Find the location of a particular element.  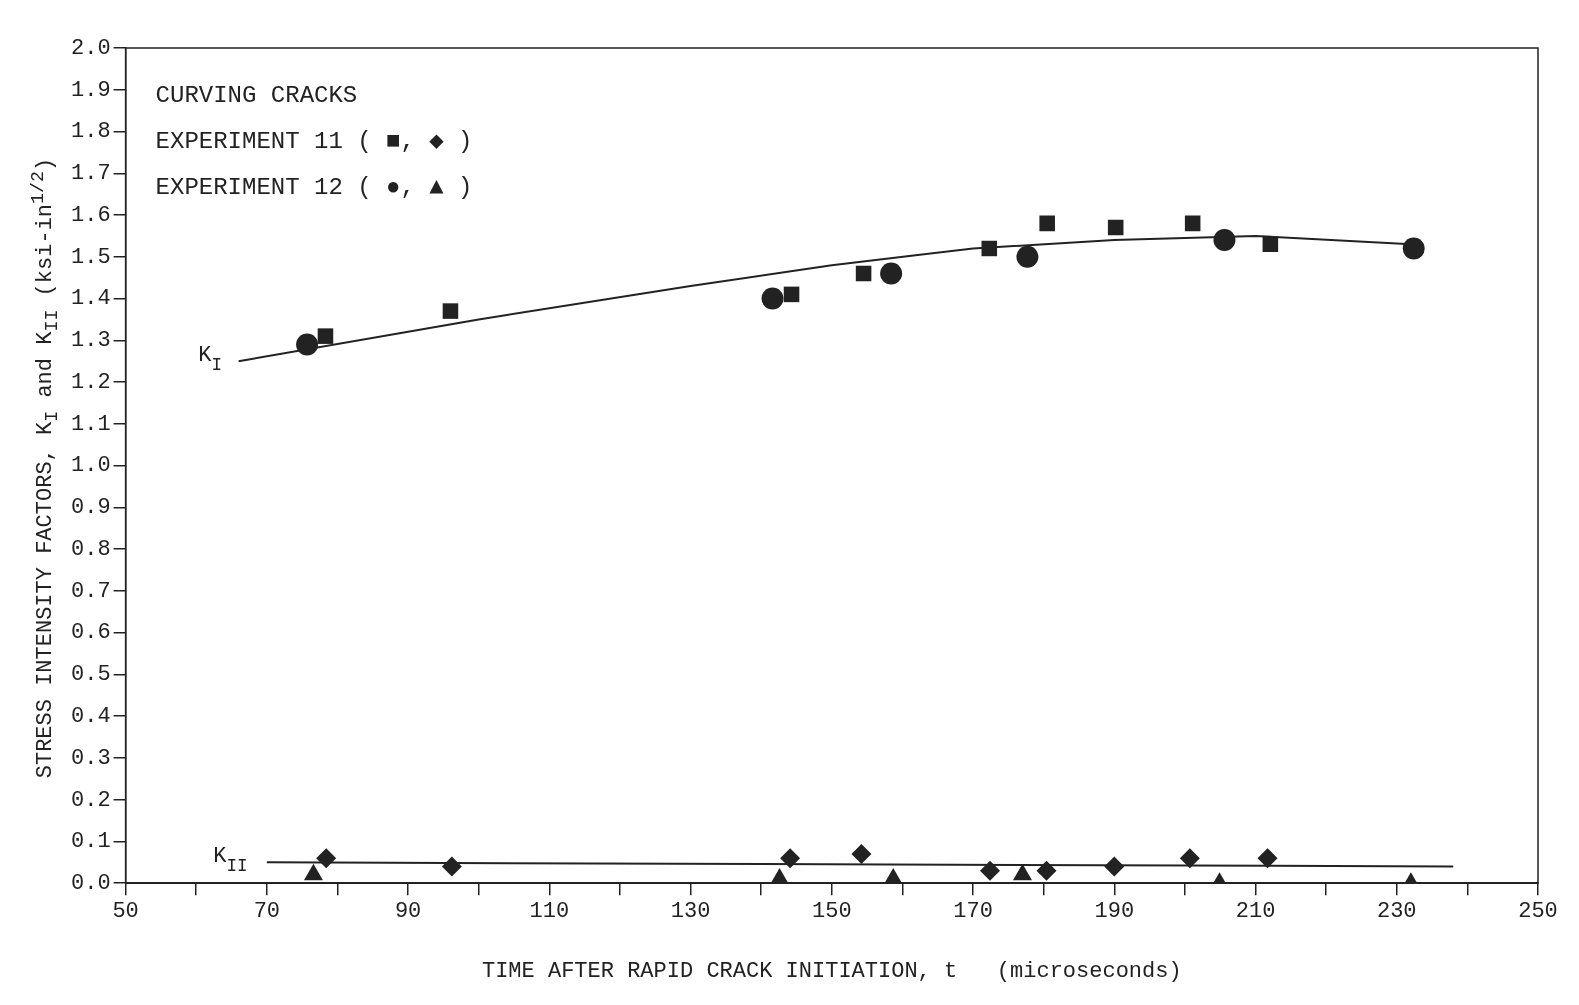

x-tick-label: 190 is located at coordinates (1114, 912).